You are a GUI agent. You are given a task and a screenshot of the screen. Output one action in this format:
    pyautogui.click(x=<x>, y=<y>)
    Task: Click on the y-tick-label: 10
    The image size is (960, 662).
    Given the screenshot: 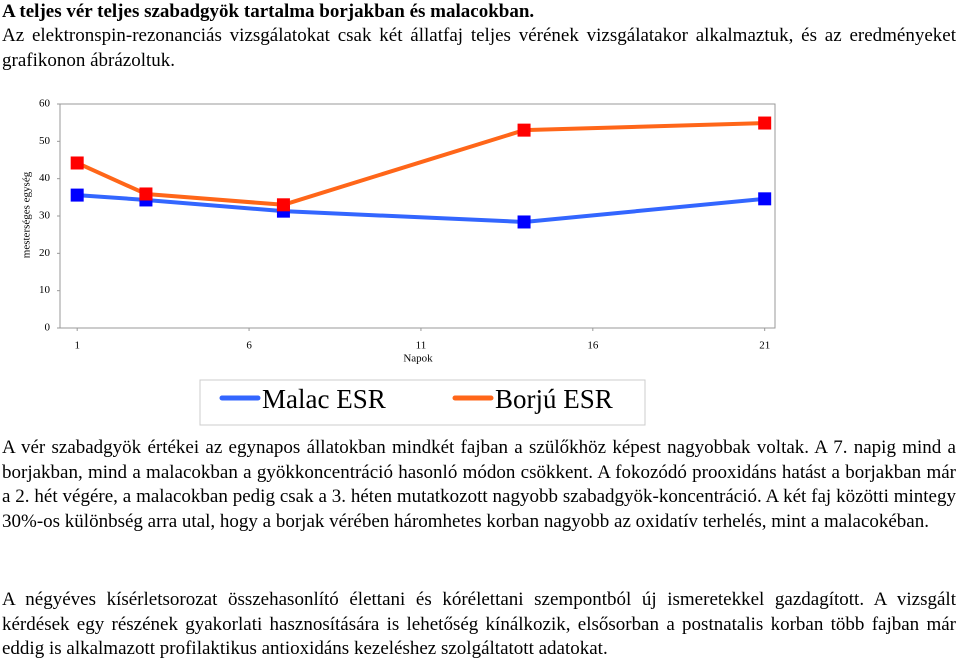 What is the action you would take?
    pyautogui.click(x=45, y=290)
    